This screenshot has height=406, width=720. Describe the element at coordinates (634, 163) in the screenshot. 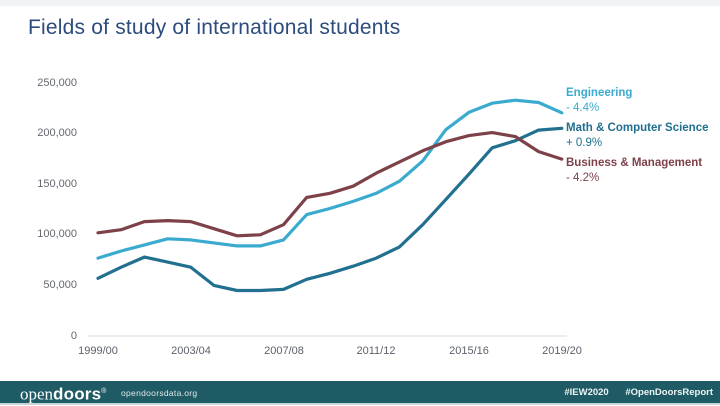

I see `legend-label: Business & Management` at that location.